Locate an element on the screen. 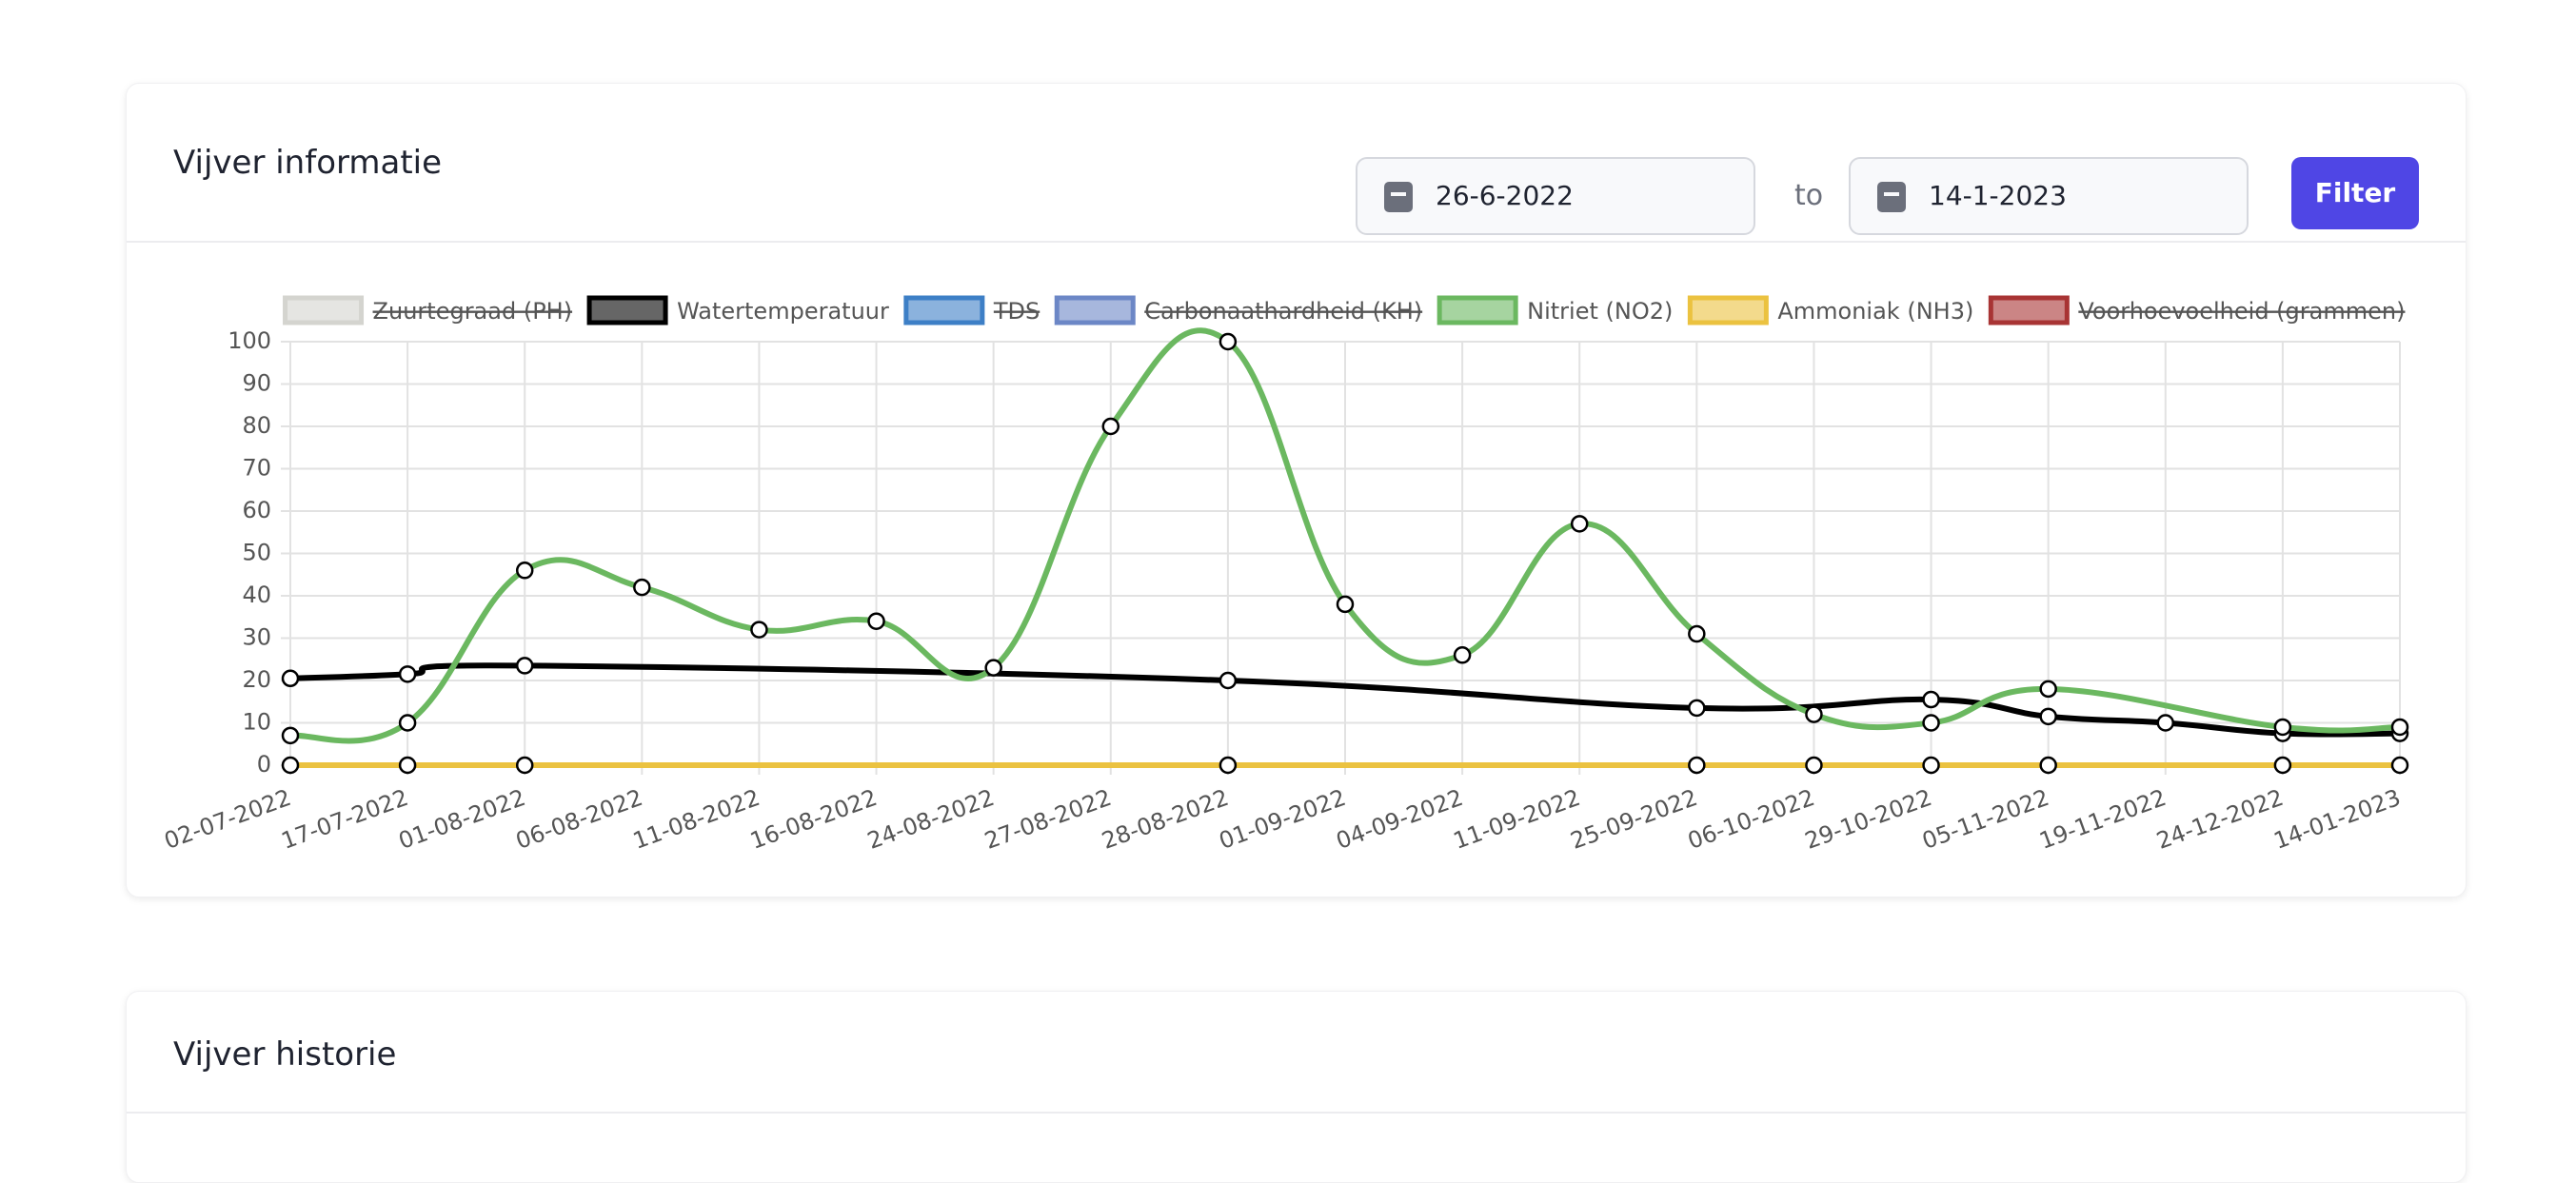 This screenshot has width=2576, height=1183. to-label: to is located at coordinates (1809, 195).